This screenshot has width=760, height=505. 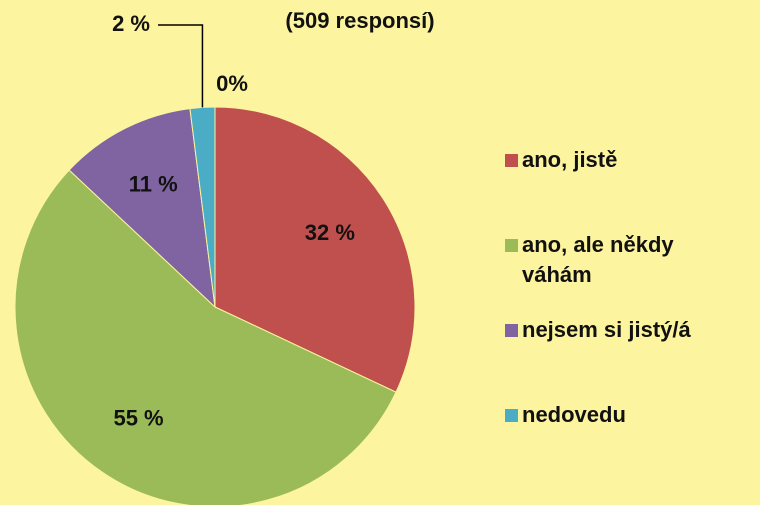 I want to click on legend-item: ano, jistě, so click(x=632, y=187).